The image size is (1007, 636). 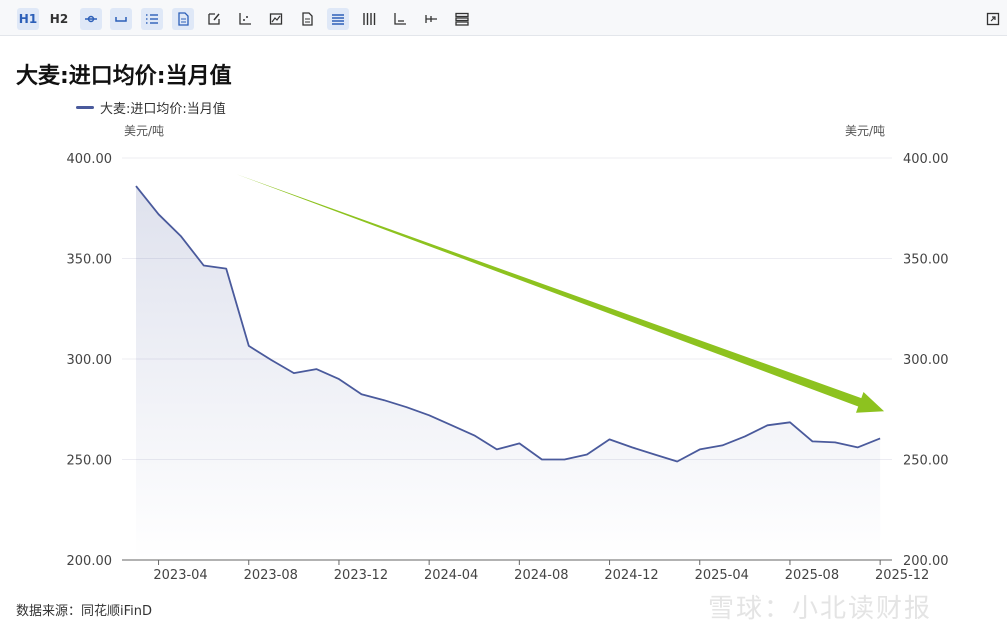 I want to click on legend-line-marker, so click(x=85, y=107).